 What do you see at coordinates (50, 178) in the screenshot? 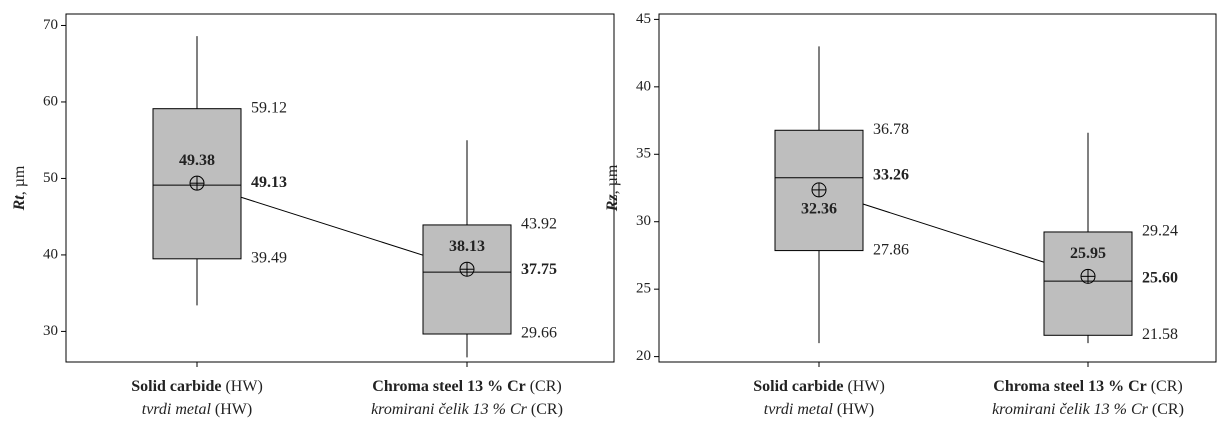
I see `y-tick-label: 50` at bounding box center [50, 178].